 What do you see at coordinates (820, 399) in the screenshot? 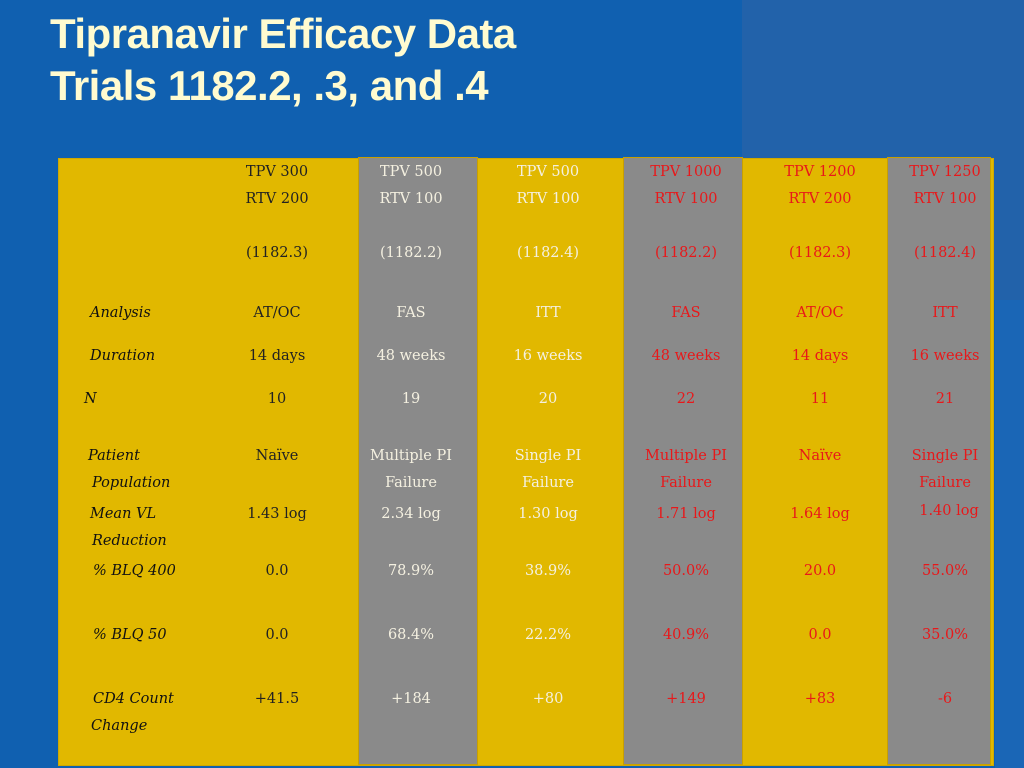
I see `col5-n: 11` at bounding box center [820, 399].